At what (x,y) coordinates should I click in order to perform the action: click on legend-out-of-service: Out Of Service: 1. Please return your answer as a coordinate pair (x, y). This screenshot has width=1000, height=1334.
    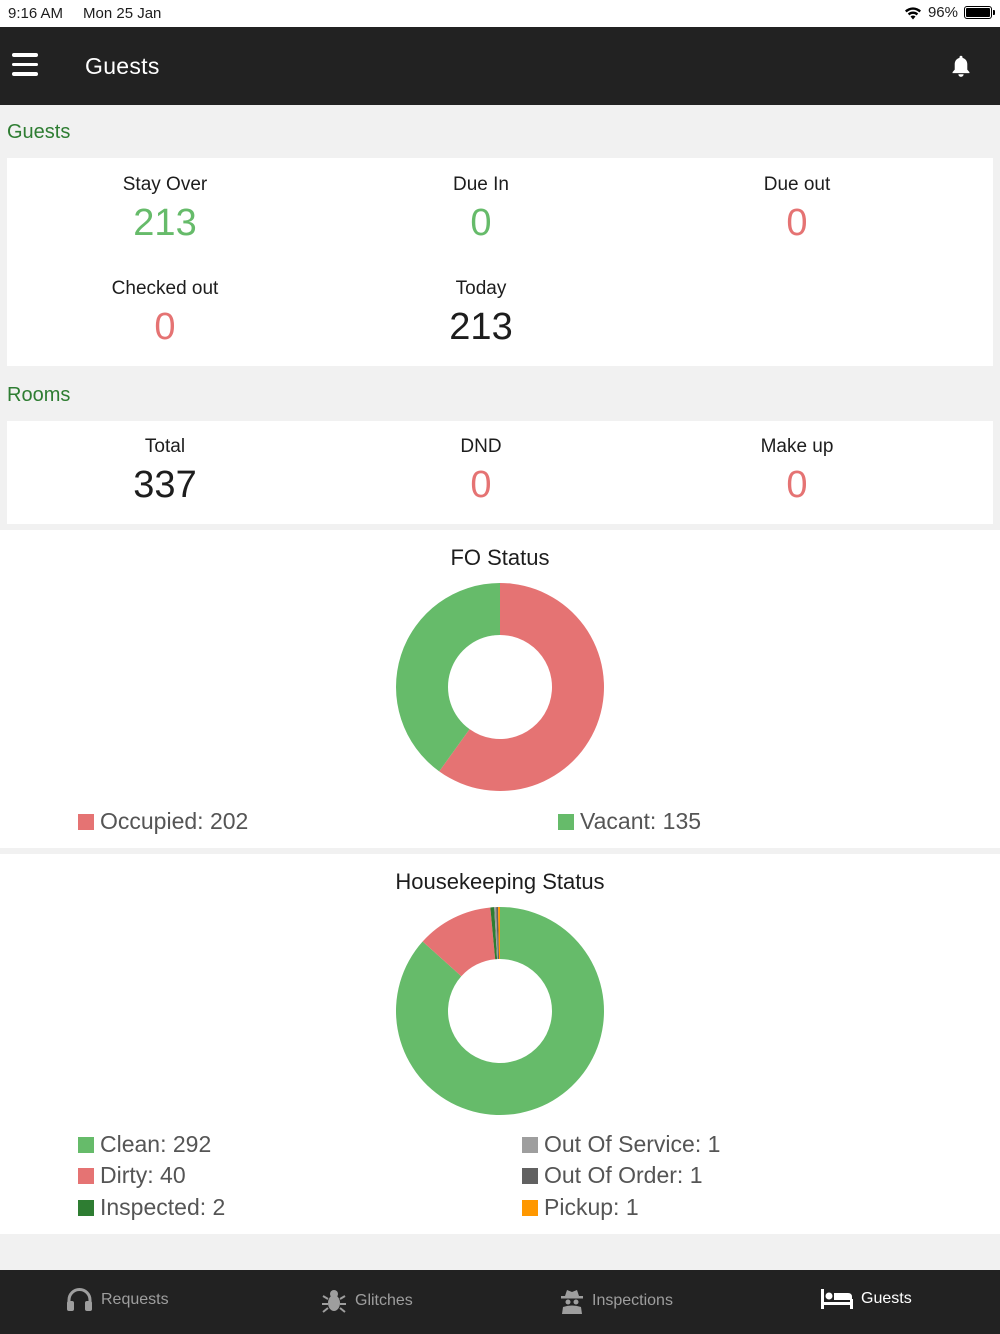
    Looking at the image, I should click on (621, 1144).